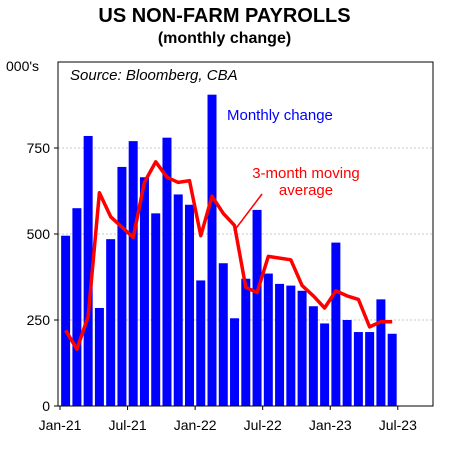 The width and height of the screenshot is (449, 449). I want to click on x-tick-label: Jan-23, so click(330, 425).